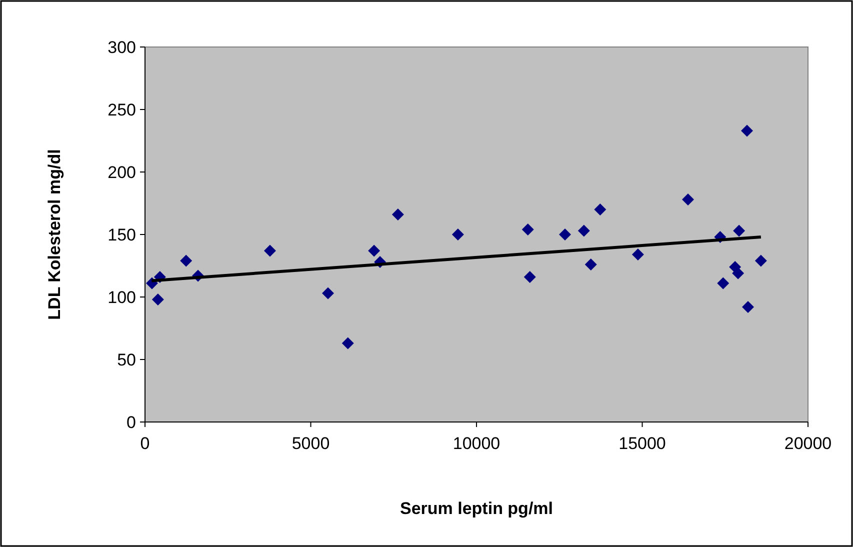 The width and height of the screenshot is (853, 547). Describe the element at coordinates (476, 443) in the screenshot. I see `x-tick-label: 10000` at that location.